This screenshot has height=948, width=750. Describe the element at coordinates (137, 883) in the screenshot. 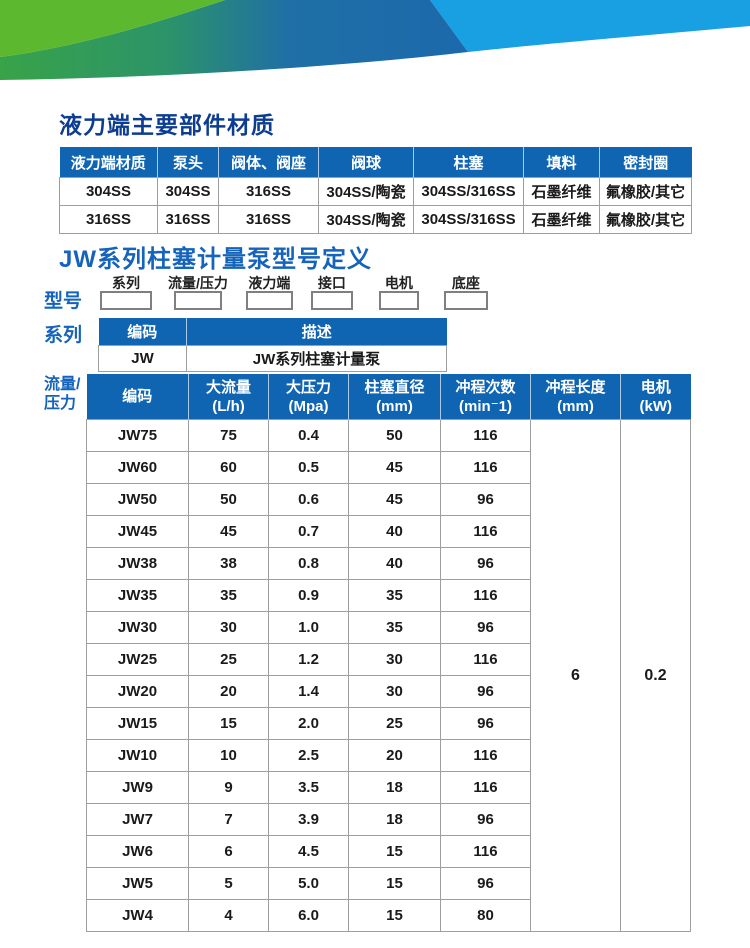

I see `flow-pressure-cell: JW5` at that location.